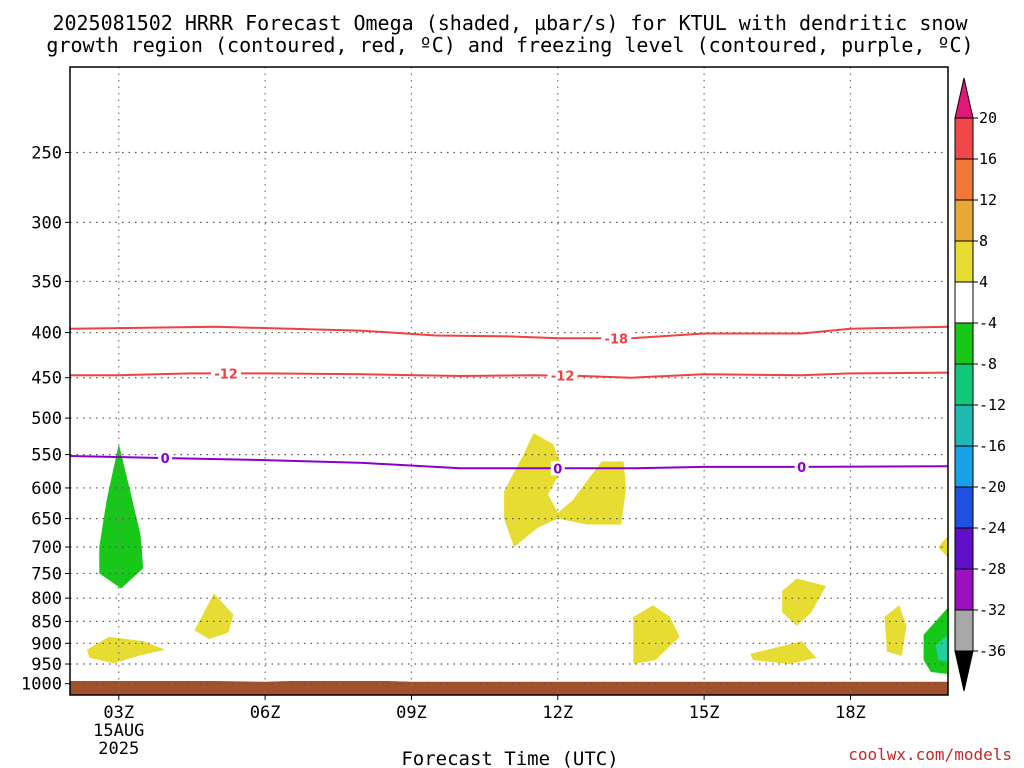  I want to click on colorbar-label-11: -28, so click(992, 569).